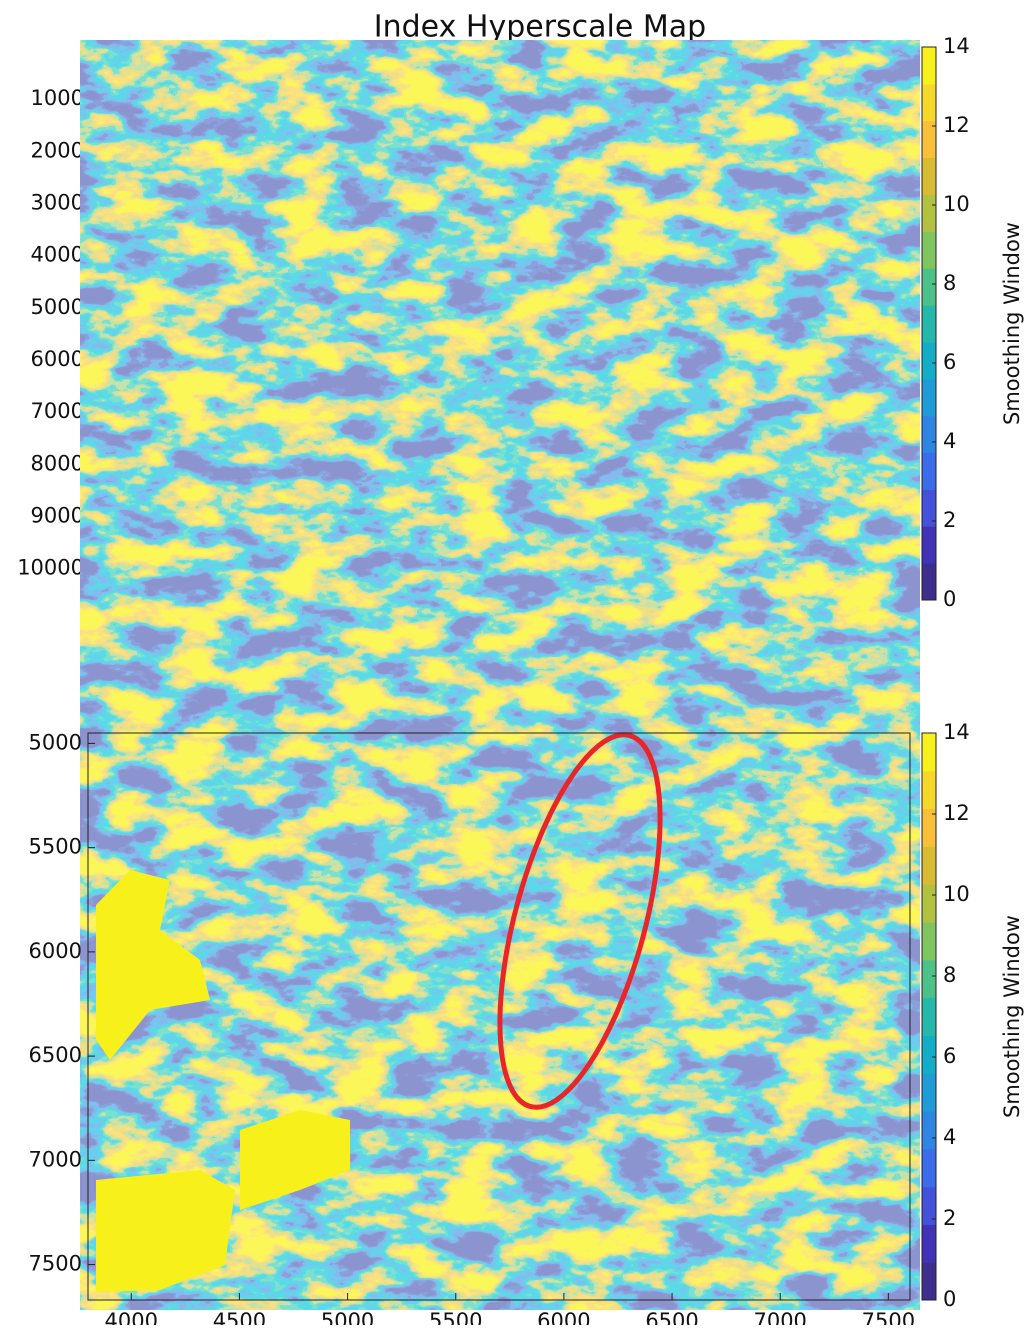 The image size is (1034, 1329). What do you see at coordinates (55, 1264) in the screenshot?
I see `y-tick-label: 7500` at bounding box center [55, 1264].